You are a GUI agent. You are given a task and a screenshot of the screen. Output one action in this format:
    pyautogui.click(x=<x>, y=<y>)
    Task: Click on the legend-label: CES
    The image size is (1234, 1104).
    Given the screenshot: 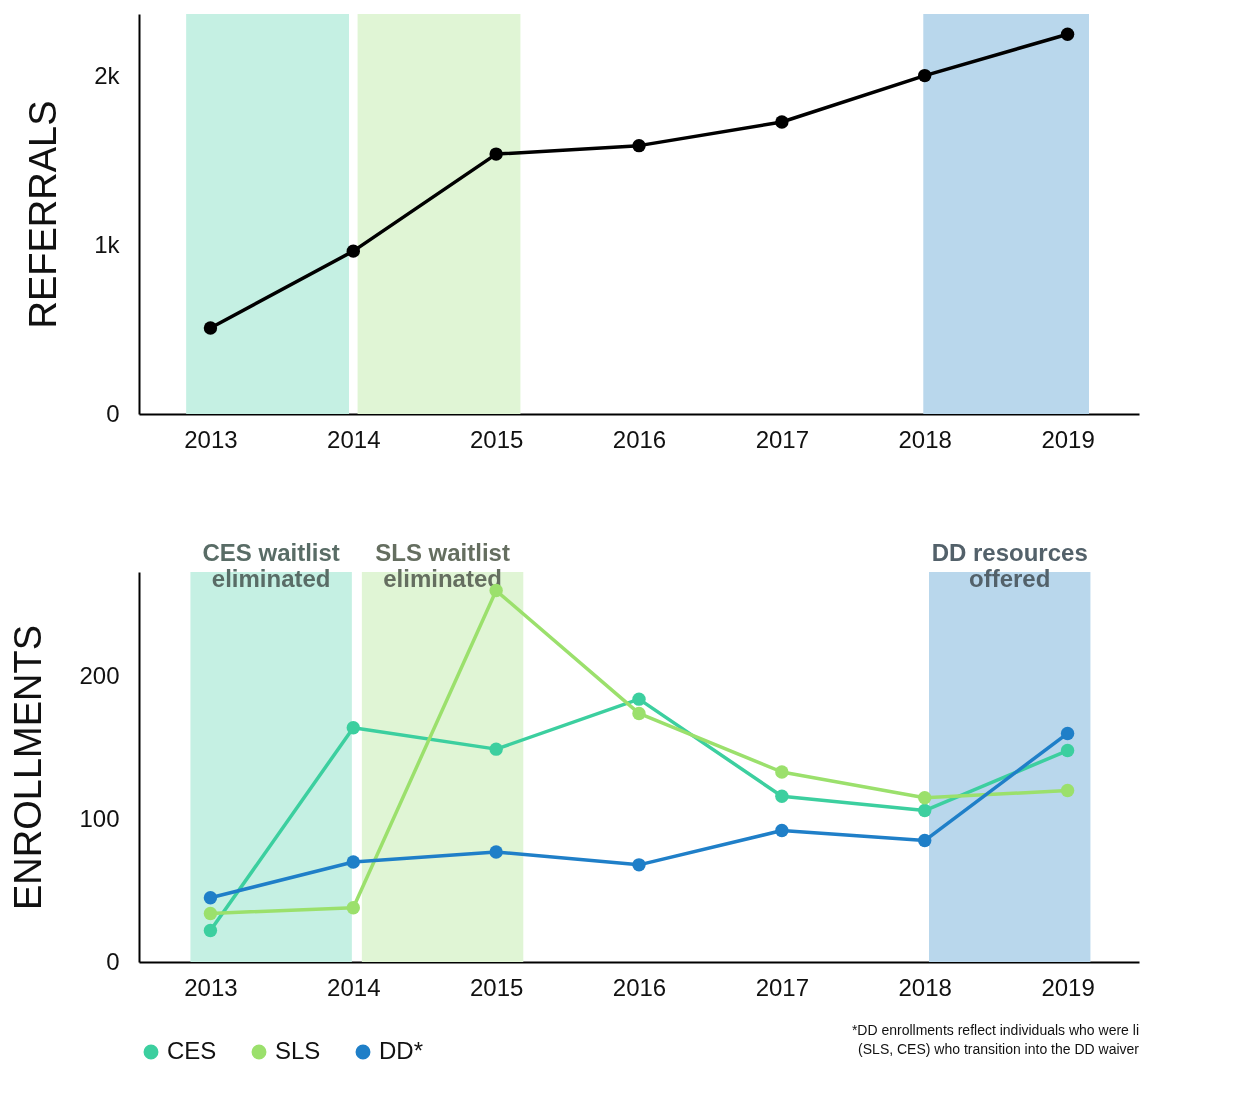 What is the action you would take?
    pyautogui.click(x=192, y=1050)
    